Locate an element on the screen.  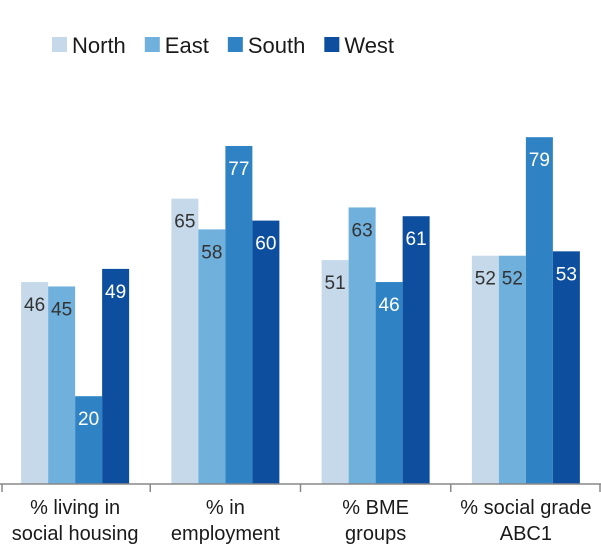
chart-legend: North East South West is located at coordinates (223, 45).